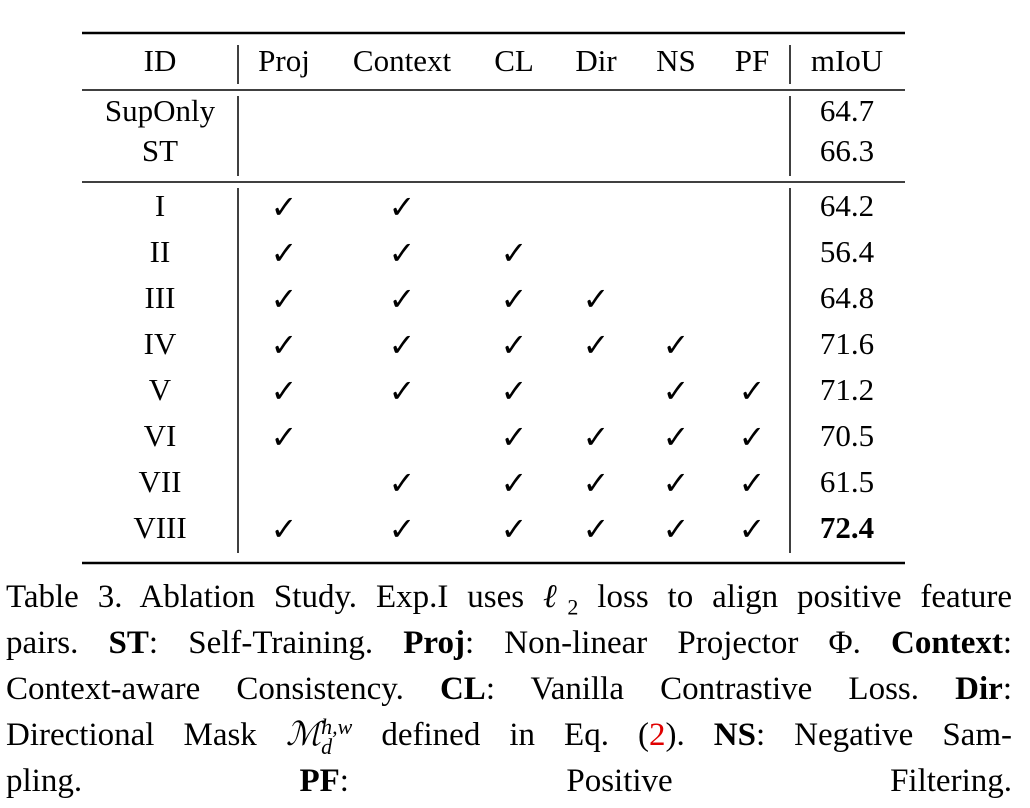  I want to click on column-header: PF, so click(752, 60).